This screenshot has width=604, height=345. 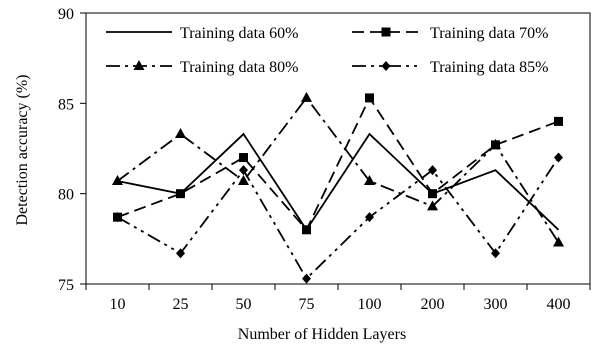 I want to click on legend-item: Training data 70%, so click(x=450, y=33).